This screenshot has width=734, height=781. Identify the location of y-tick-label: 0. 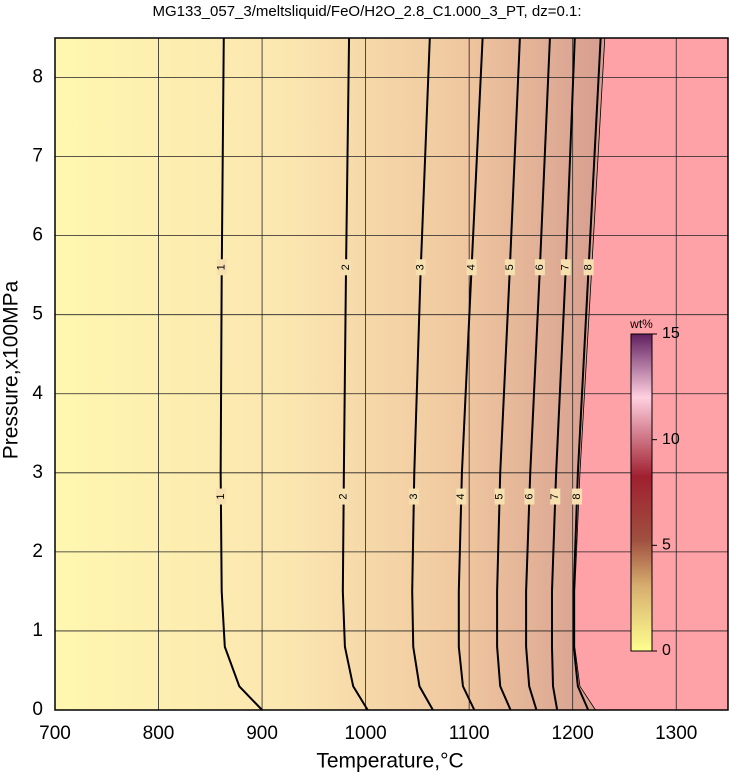
(37, 709).